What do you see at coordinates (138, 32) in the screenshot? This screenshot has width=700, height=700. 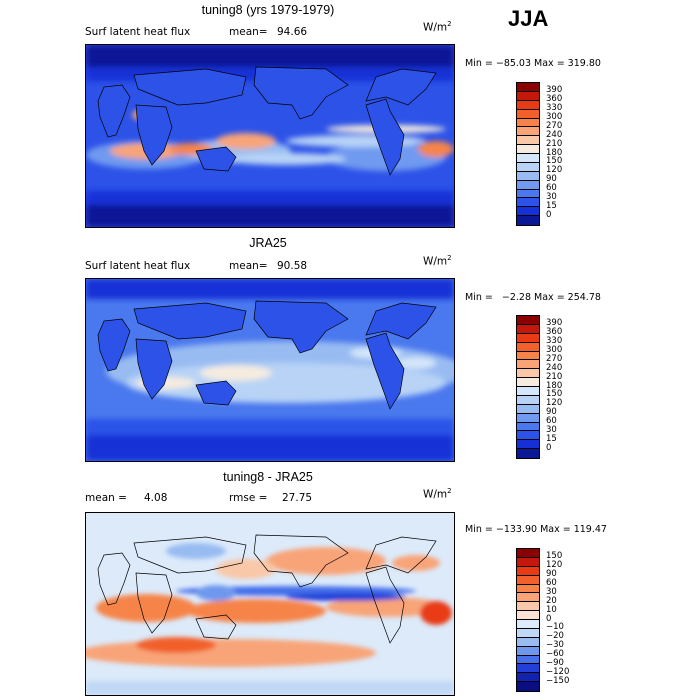 I see `panel-1-variable: Surf latent heat flux` at bounding box center [138, 32].